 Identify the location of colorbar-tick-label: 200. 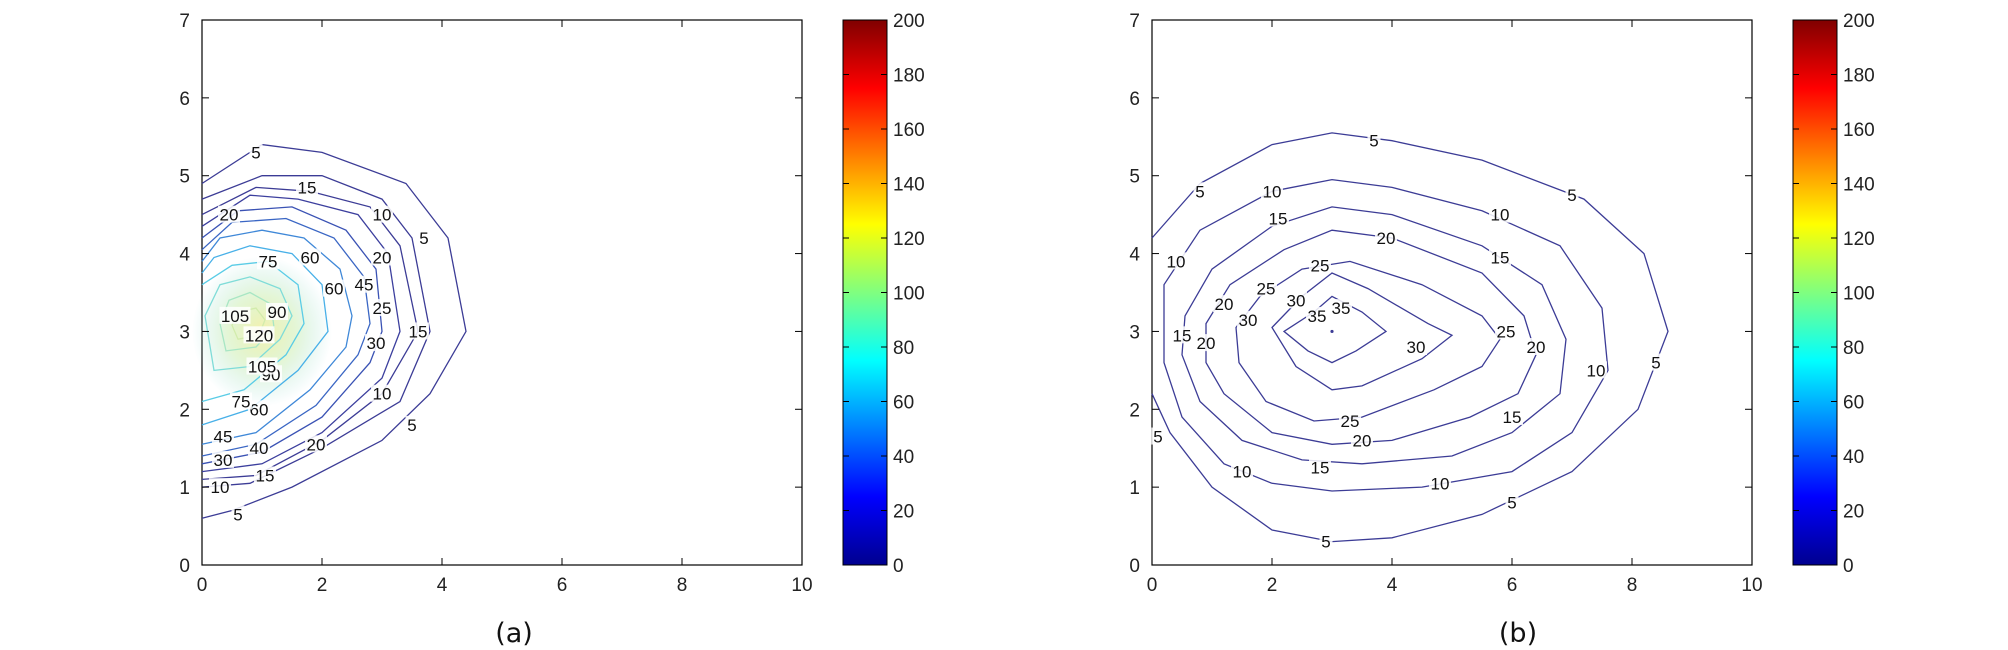
(1859, 21).